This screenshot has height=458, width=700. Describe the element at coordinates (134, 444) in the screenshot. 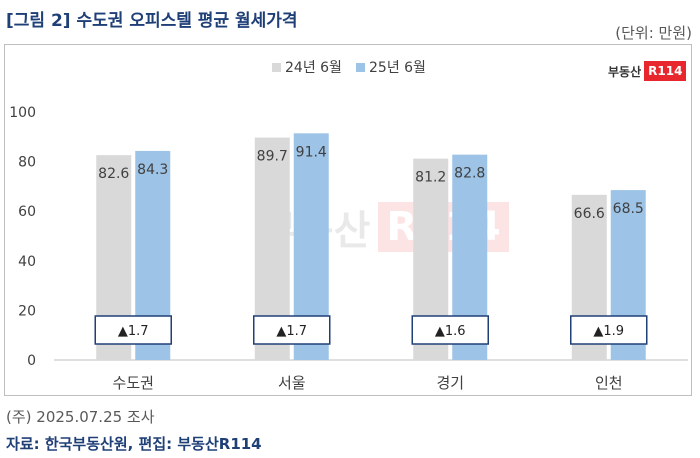

I see `source-note: 자료: 한국부동산원, 편집: 부동산R114` at that location.